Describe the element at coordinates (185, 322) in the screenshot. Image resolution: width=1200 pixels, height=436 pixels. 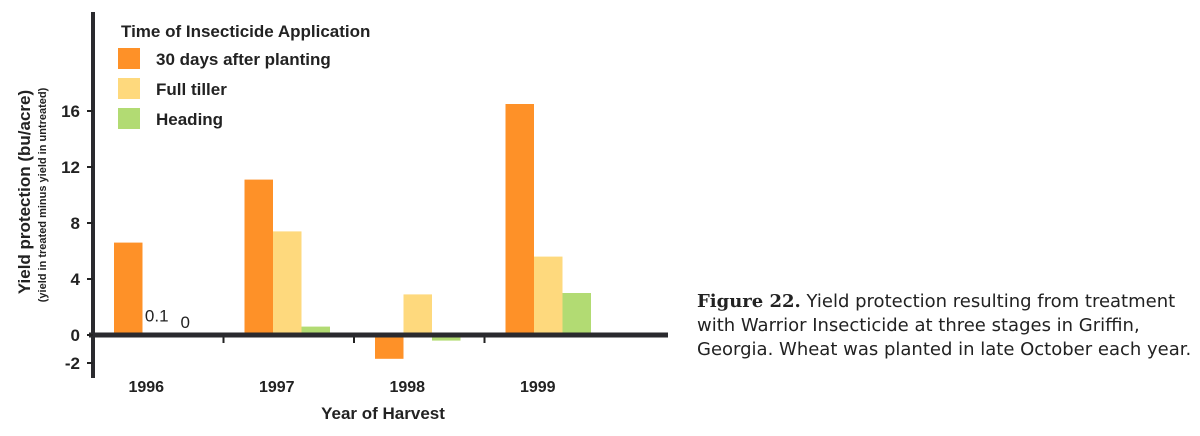
I see `data-label: 0` at that location.